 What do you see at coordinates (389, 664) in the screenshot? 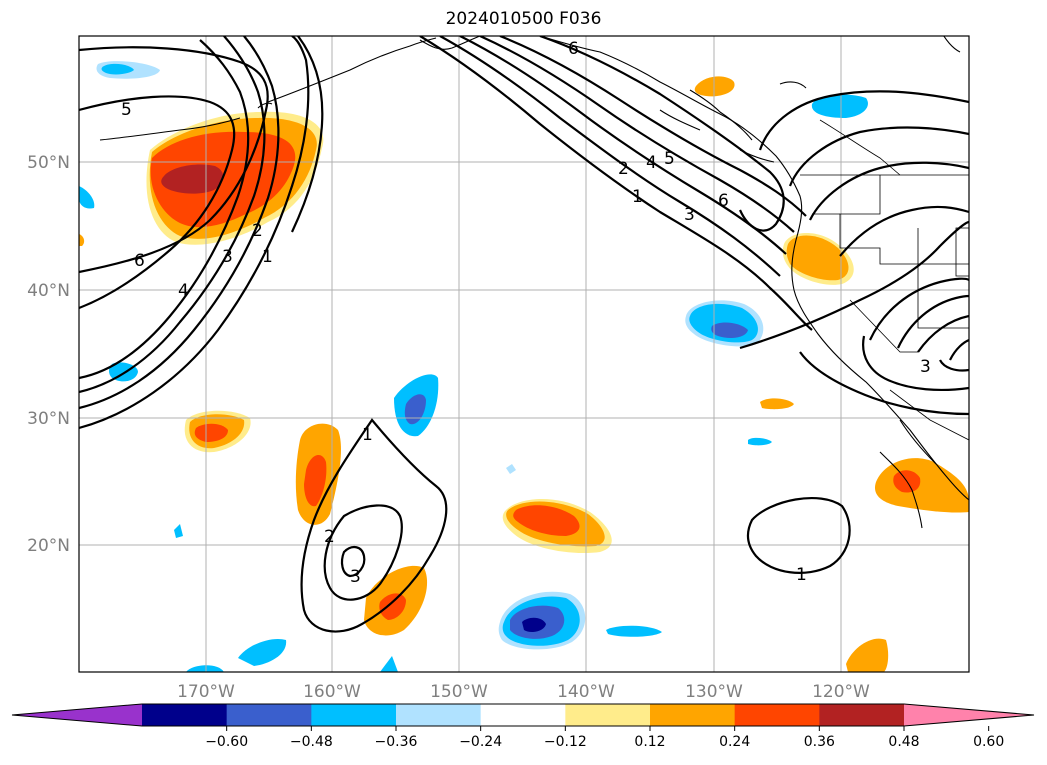
I see `negative-anomaly-bottom-156w` at bounding box center [389, 664].